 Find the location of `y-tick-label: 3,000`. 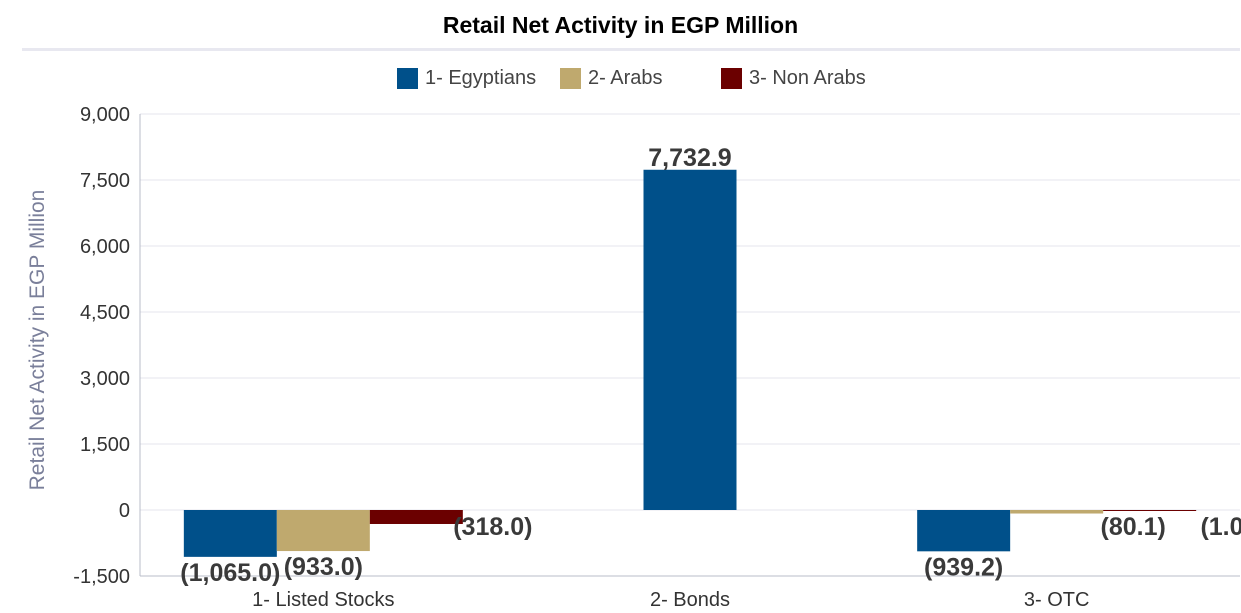

y-tick-label: 3,000 is located at coordinates (105, 379).